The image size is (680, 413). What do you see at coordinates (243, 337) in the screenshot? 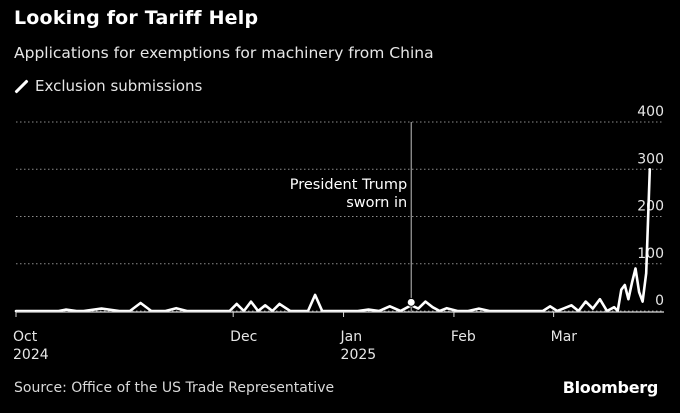
I see `x-tick-label: Dec` at bounding box center [243, 337].